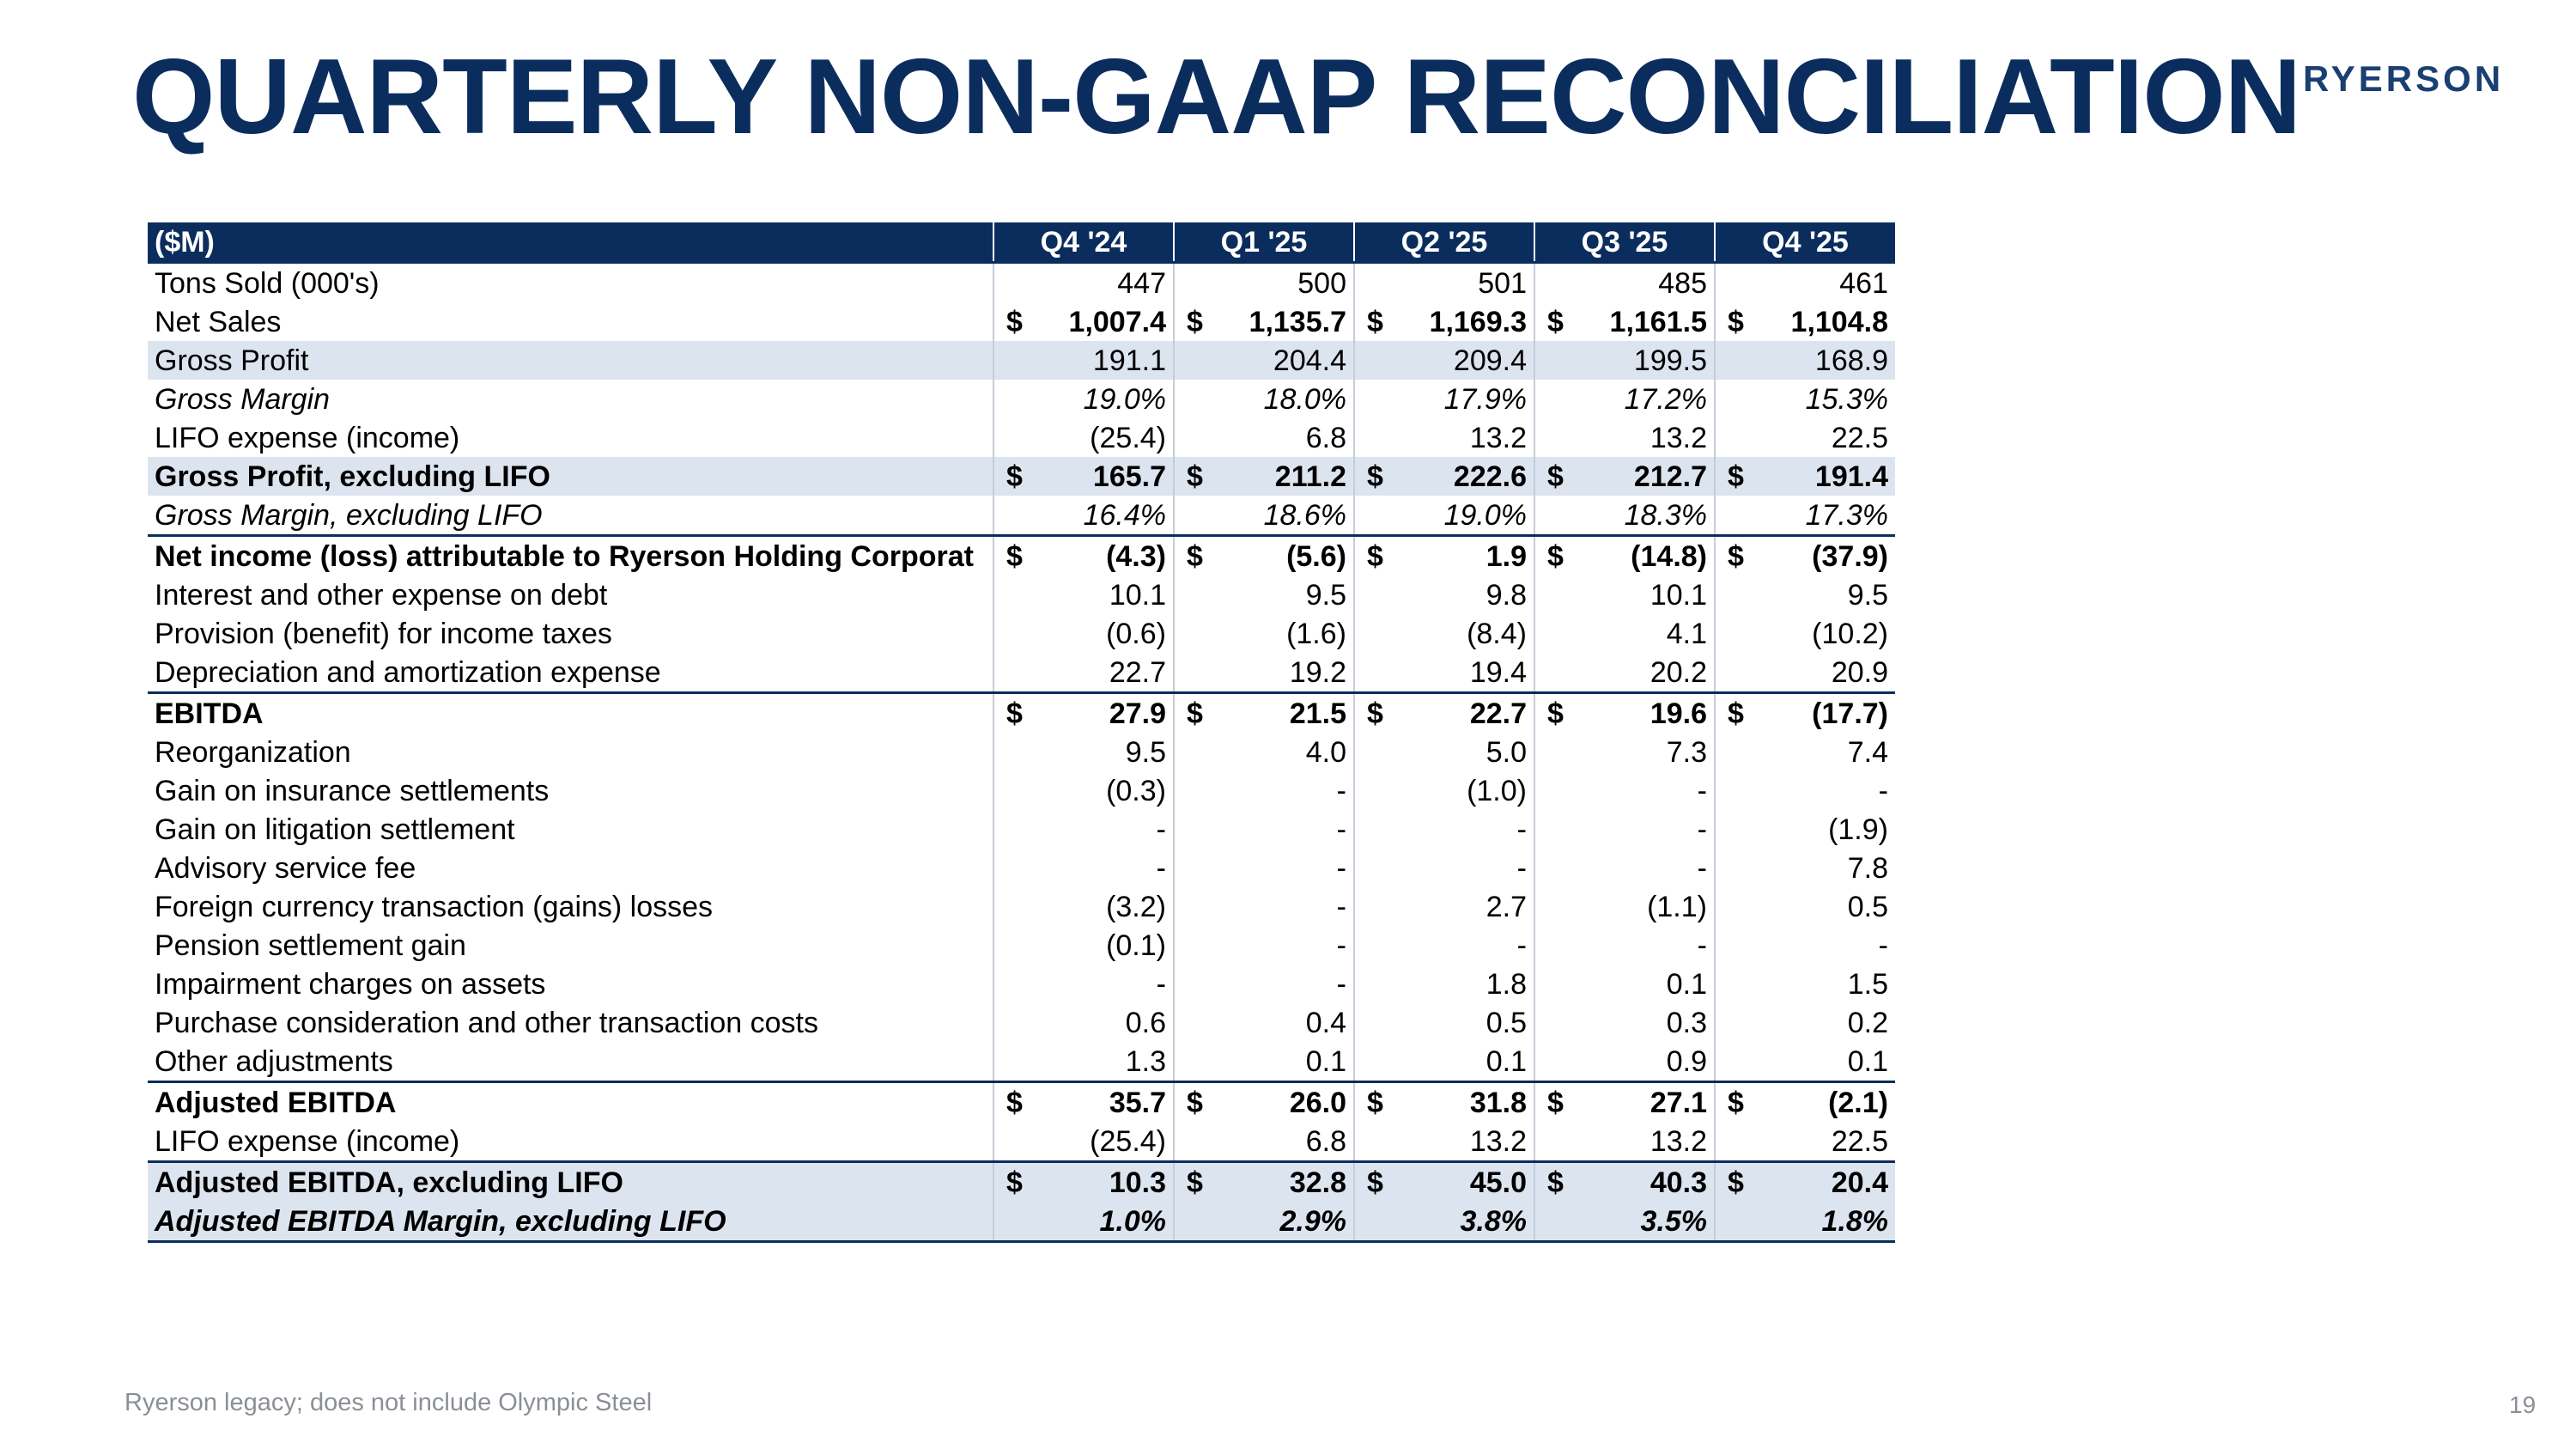 This screenshot has height=1449, width=2576. I want to click on cell-value: 20.2, so click(1678, 672).